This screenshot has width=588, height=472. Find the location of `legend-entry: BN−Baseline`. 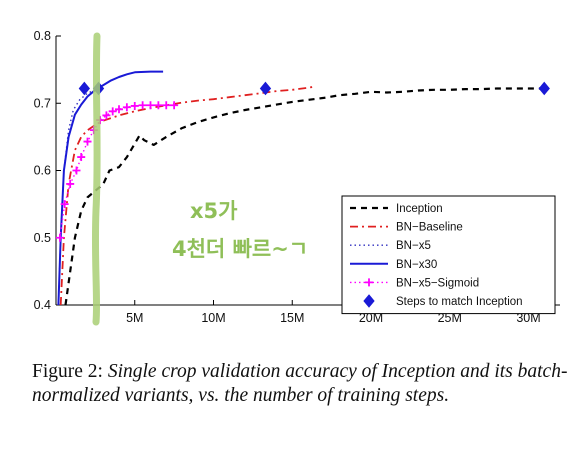

legend-entry: BN−Baseline is located at coordinates (406, 228).